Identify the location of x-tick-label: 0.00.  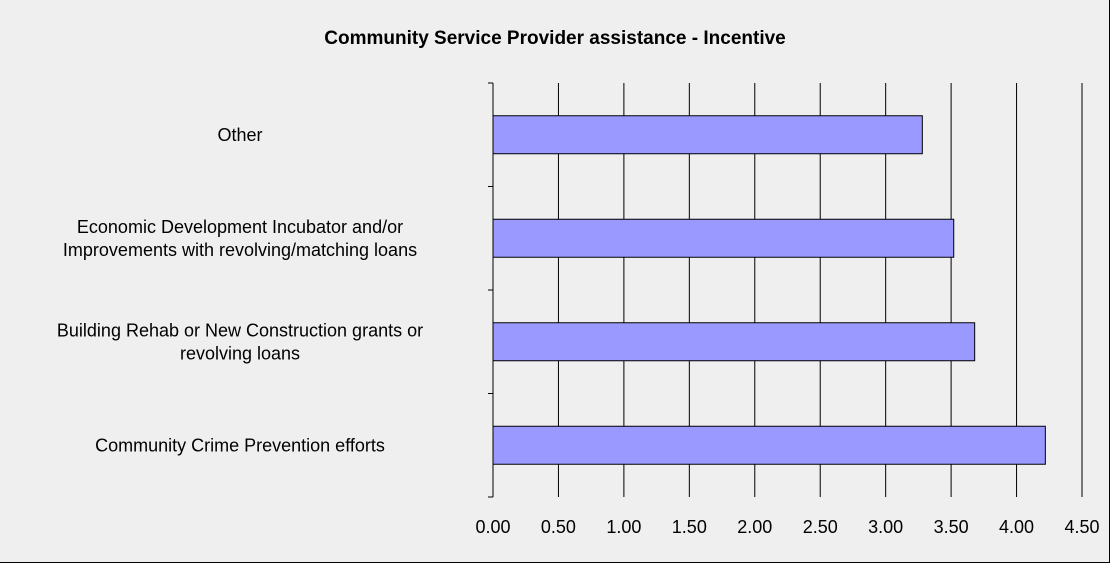
(492, 527).